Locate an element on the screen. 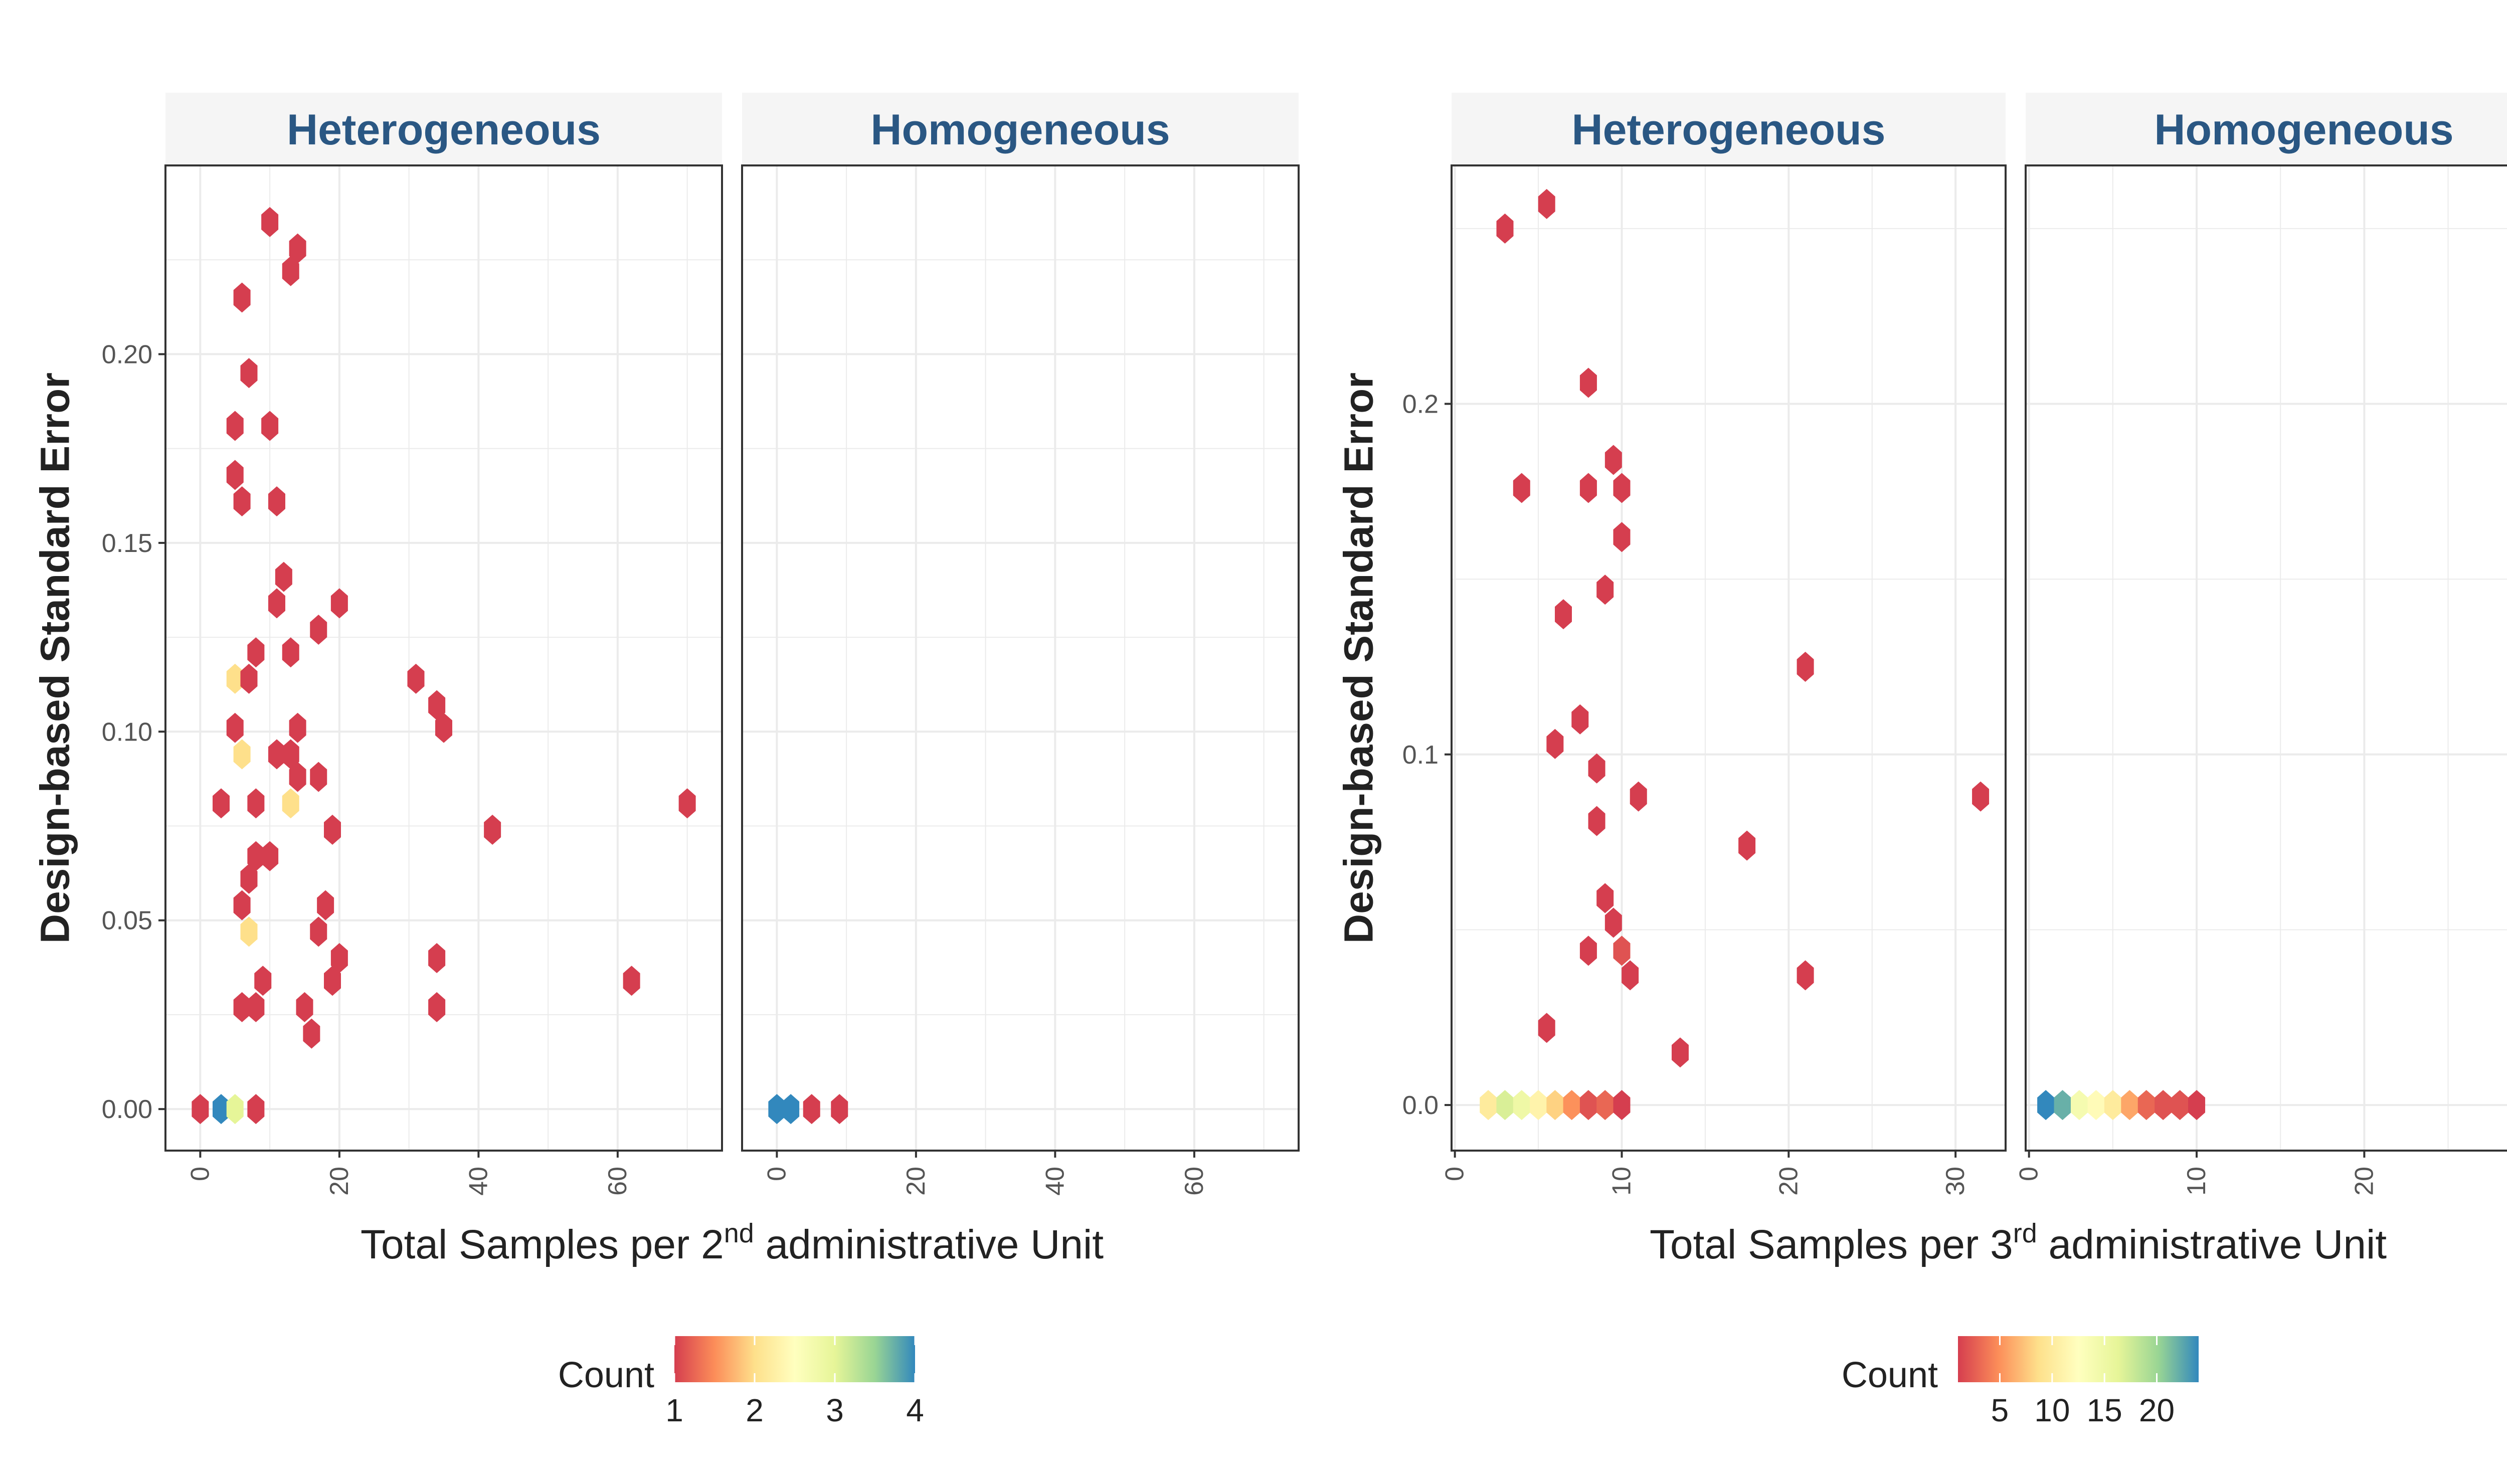 Image resolution: width=2507 pixels, height=1484 pixels. panel-background is located at coordinates (1020, 658).